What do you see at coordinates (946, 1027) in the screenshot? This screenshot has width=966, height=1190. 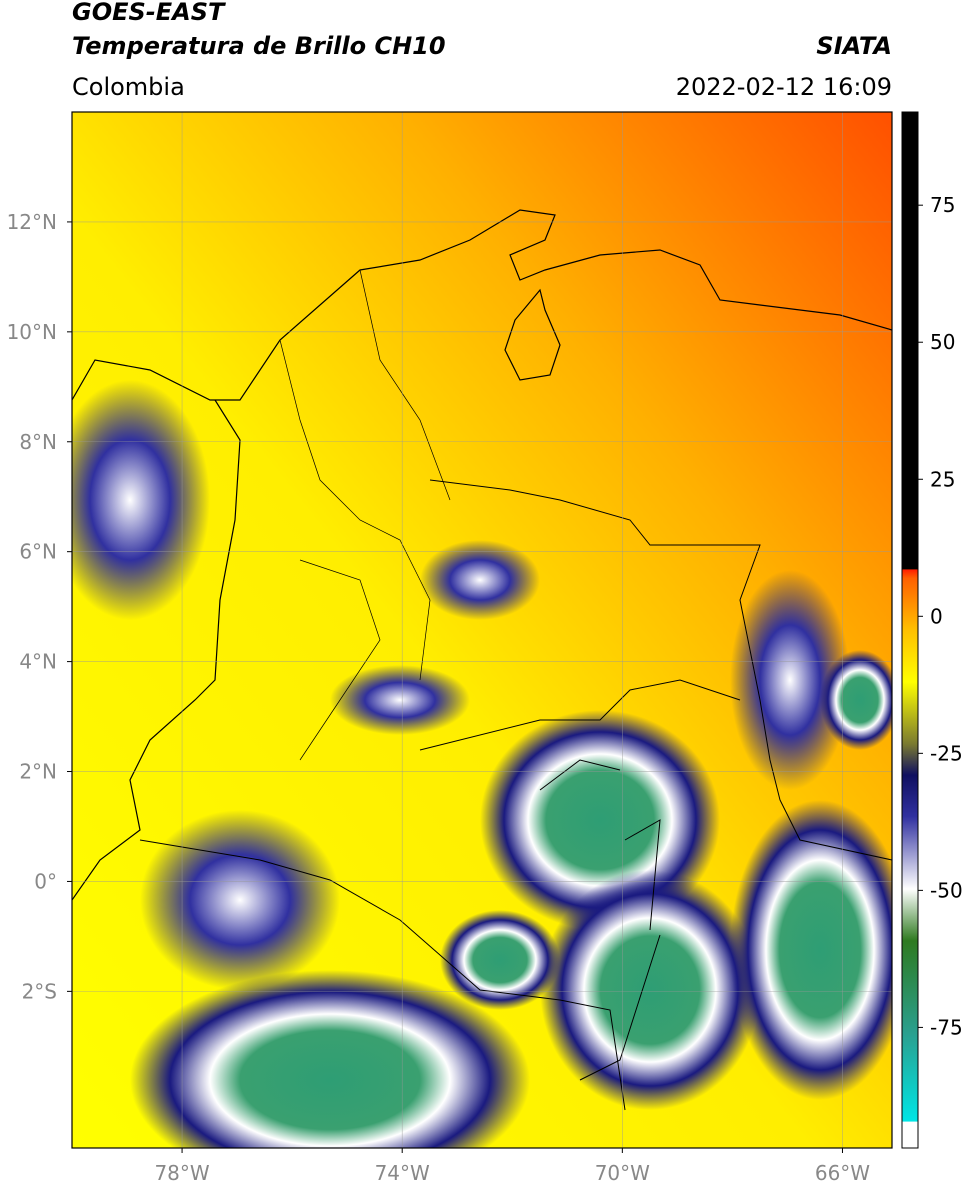 I see `colorbar-label: -75` at bounding box center [946, 1027].